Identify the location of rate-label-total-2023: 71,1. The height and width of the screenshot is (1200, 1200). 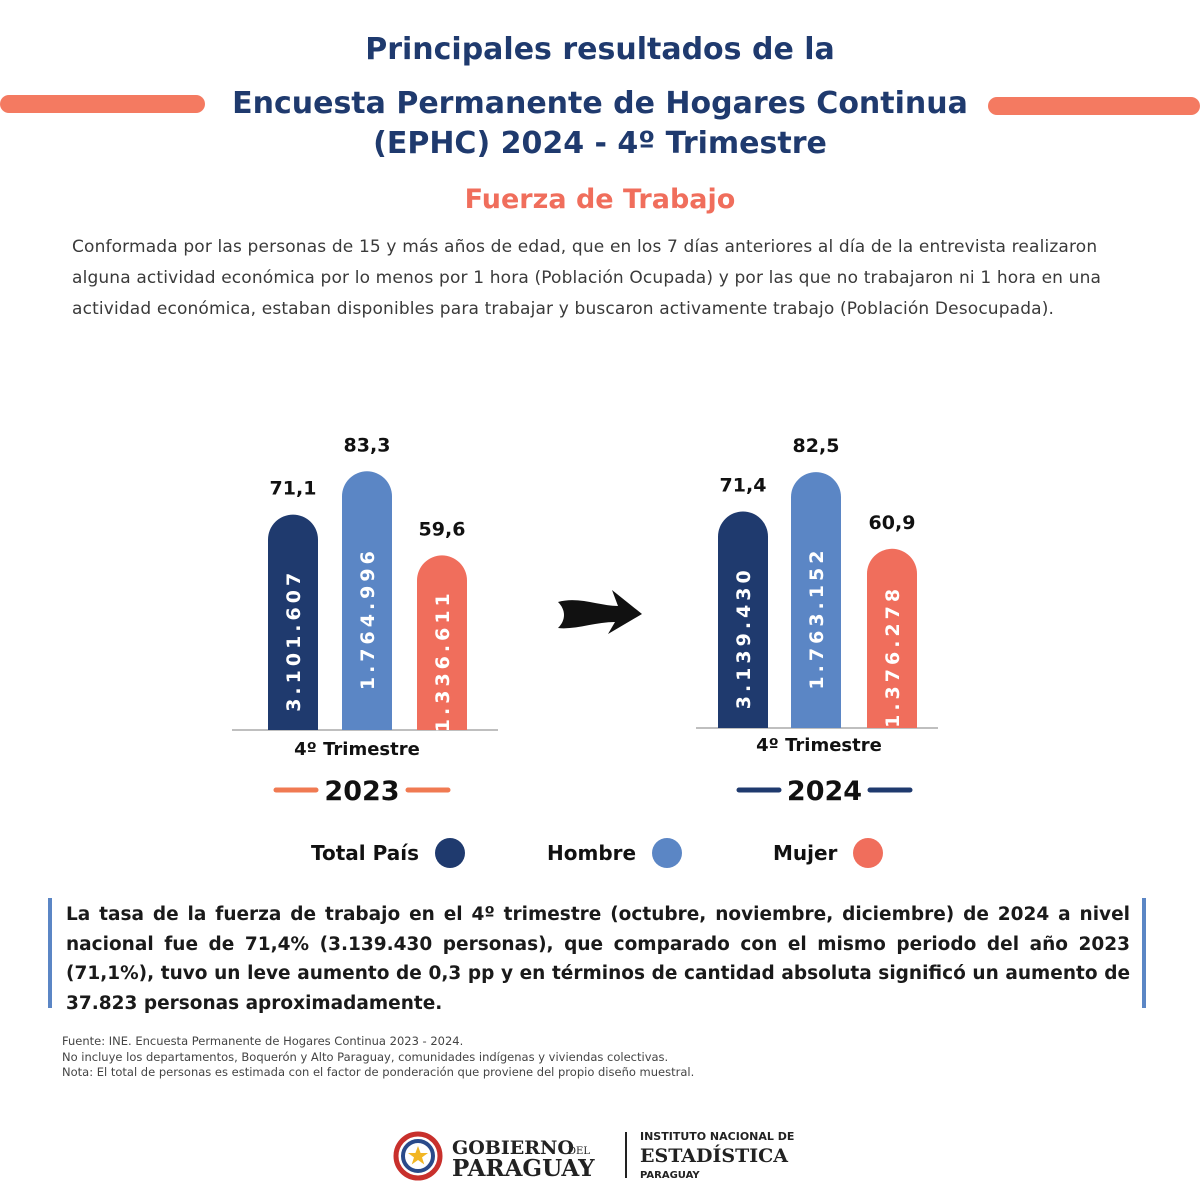
(293, 489).